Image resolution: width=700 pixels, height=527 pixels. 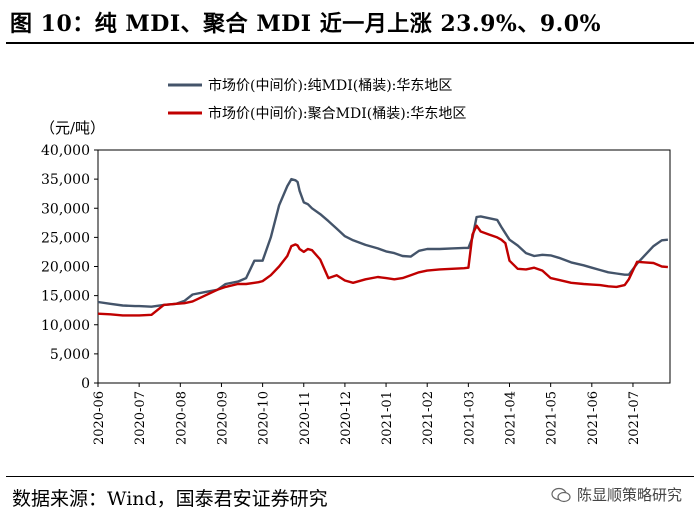 What do you see at coordinates (330, 85) in the screenshot?
I see `legend-label-1: 市场价(中间价):纯MDI(桶装):华东地区` at bounding box center [330, 85].